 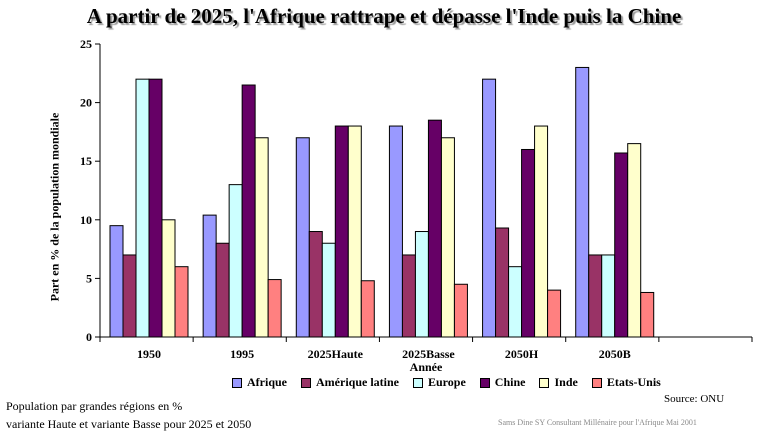 I want to click on bar-amérique-latine-2050b, so click(x=595, y=296).